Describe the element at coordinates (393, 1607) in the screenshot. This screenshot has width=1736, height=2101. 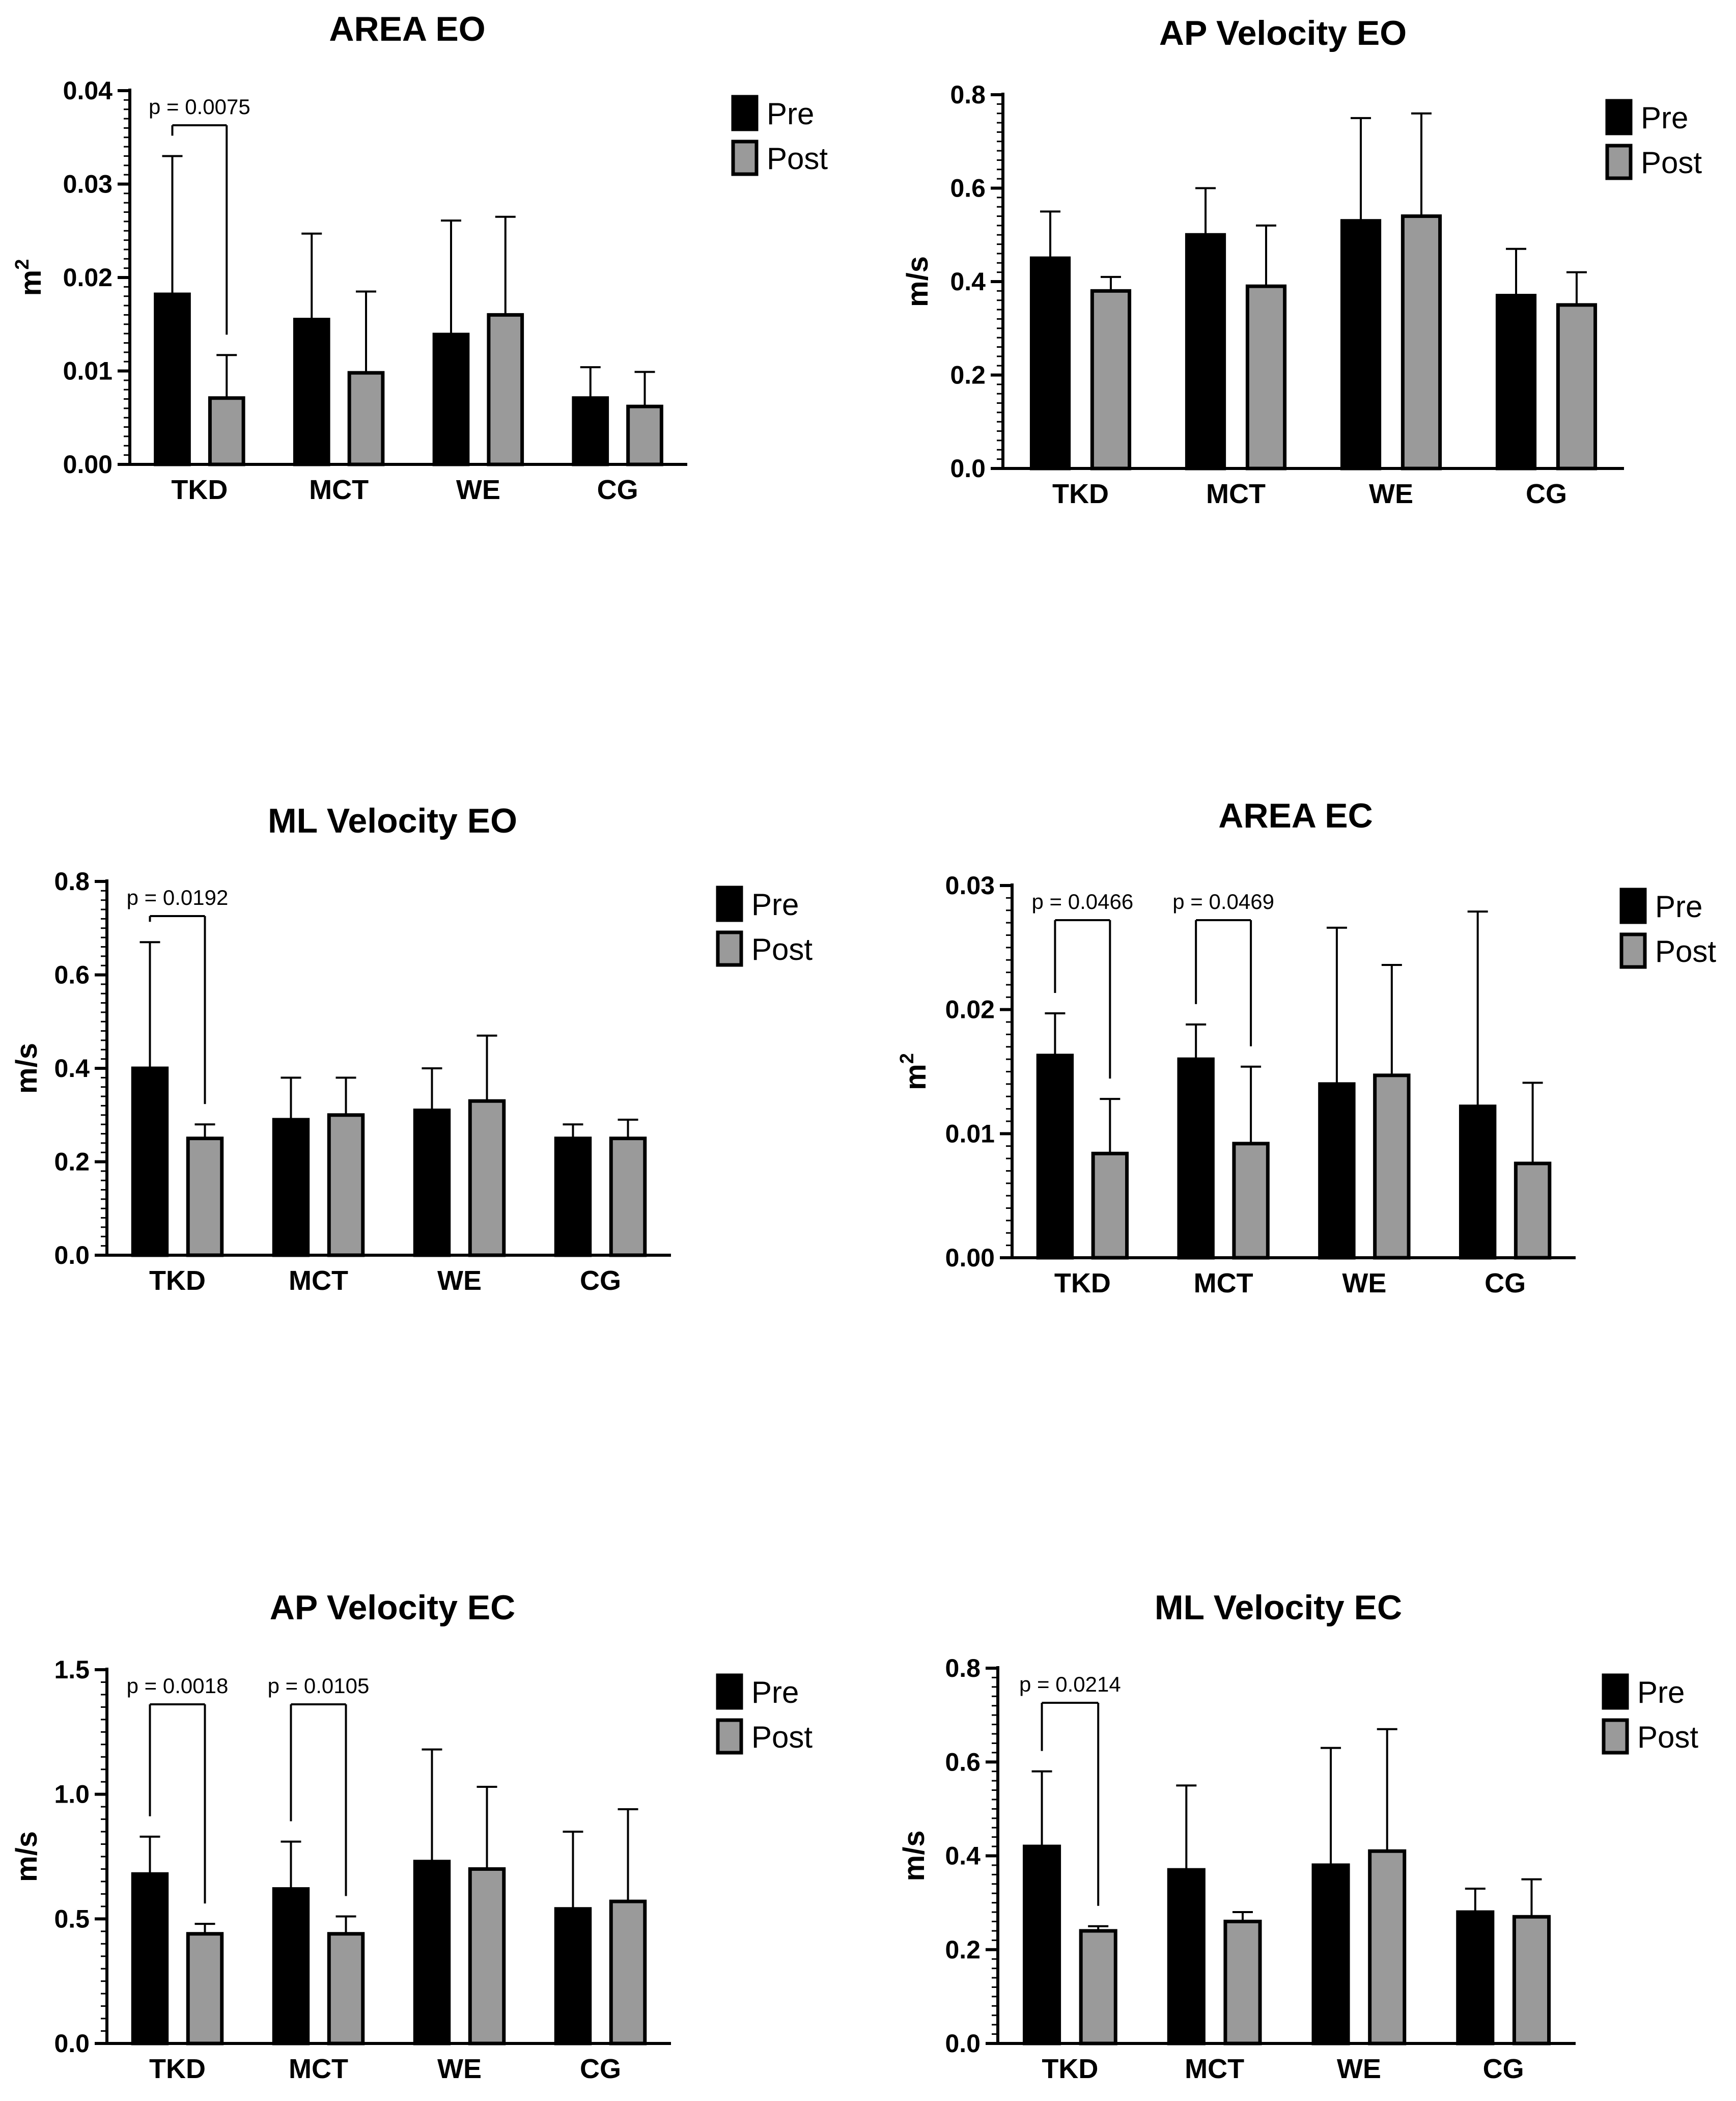
I see `chart-title: AP Velocity EC` at that location.